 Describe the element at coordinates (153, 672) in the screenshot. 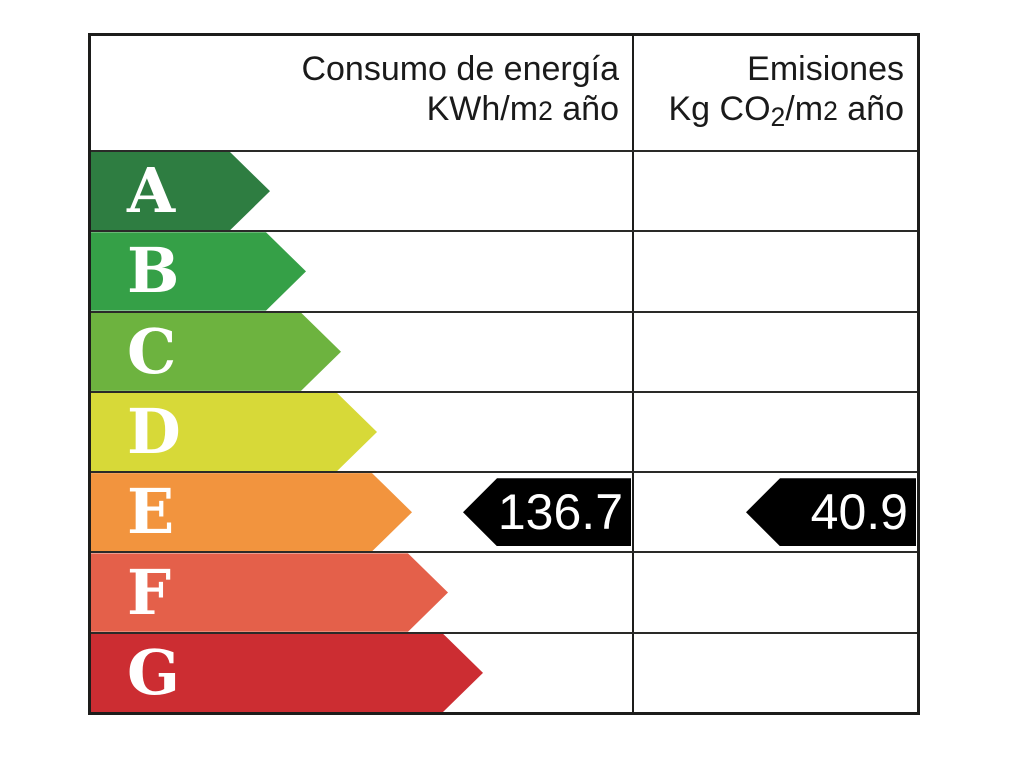

I see `rating-letter-g: G` at that location.